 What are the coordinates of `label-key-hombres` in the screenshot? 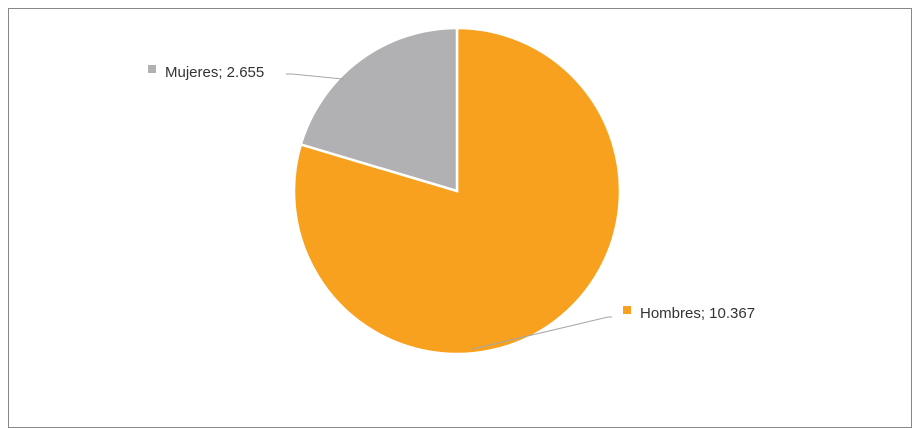 It's located at (627, 310).